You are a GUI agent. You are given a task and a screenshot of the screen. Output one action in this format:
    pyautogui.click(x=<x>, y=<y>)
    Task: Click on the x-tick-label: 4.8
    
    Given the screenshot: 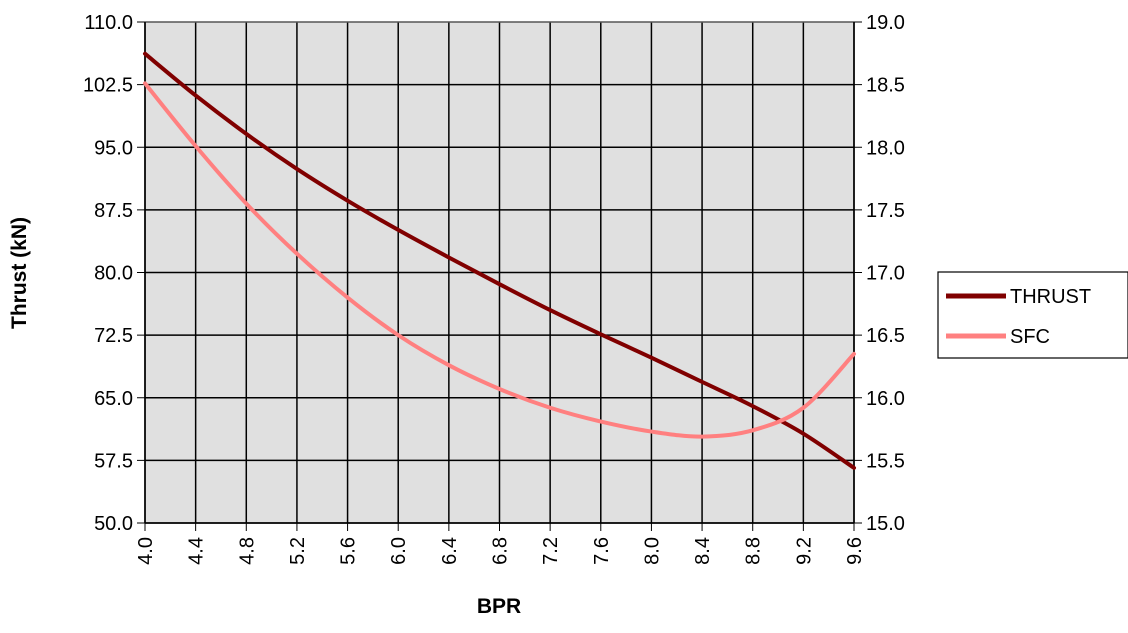 What is the action you would take?
    pyautogui.click(x=247, y=551)
    